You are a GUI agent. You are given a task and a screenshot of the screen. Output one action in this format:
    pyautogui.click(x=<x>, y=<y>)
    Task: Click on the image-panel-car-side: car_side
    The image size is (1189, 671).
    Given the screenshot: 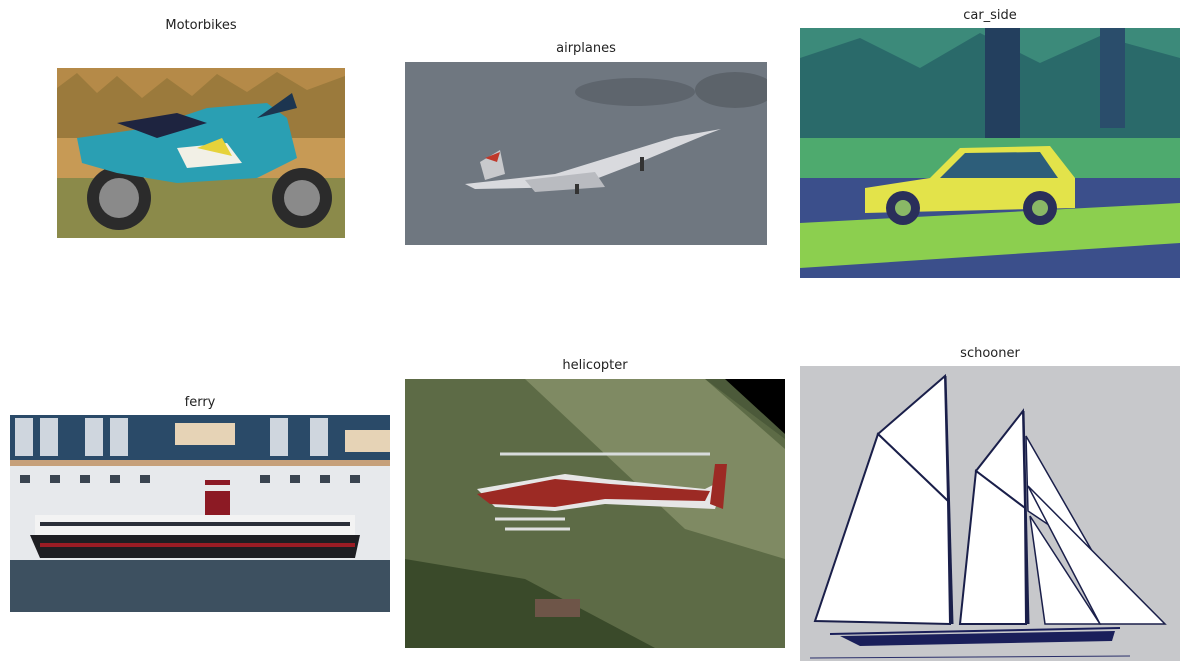 What is the action you would take?
    pyautogui.click(x=990, y=140)
    